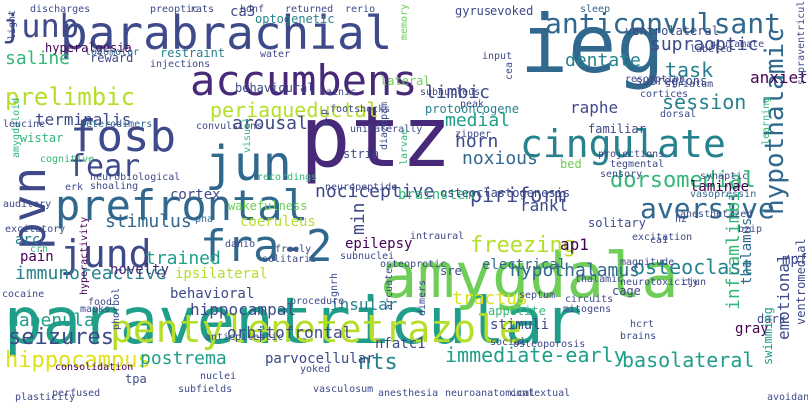 The width and height of the screenshot is (808, 404). What do you see at coordinates (334, 284) in the screenshot?
I see `word-gnrh: gnrh` at bounding box center [334, 284].